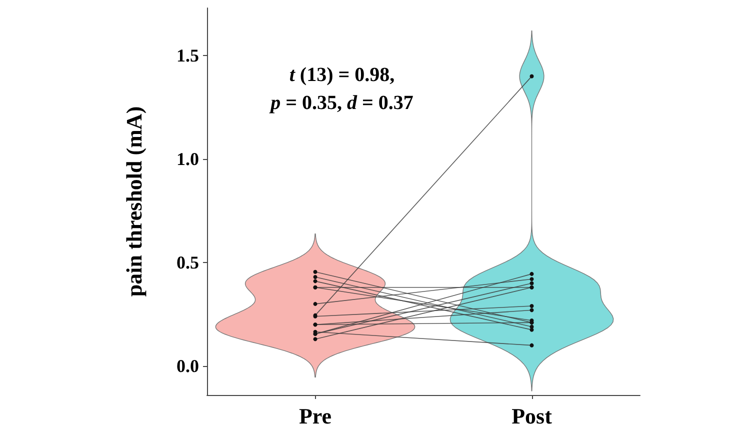 The width and height of the screenshot is (750, 439). Describe the element at coordinates (341, 103) in the screenshot. I see `annotation: p = 0.35, d = 0.37` at that location.